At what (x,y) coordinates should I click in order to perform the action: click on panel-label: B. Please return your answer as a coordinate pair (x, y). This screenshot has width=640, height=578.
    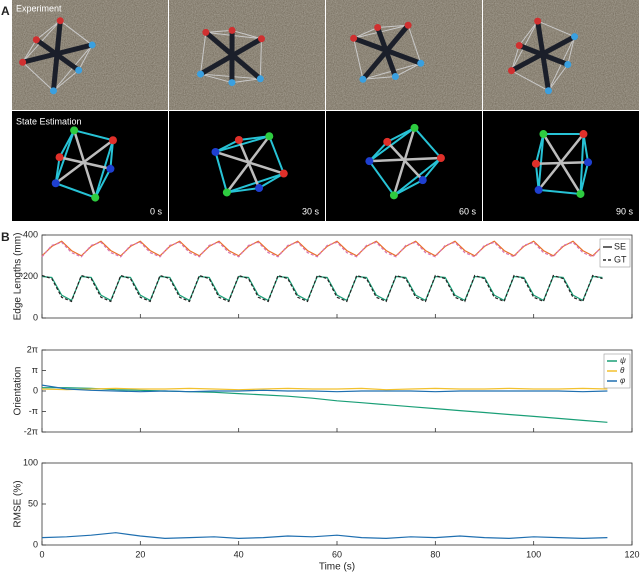
    Looking at the image, I should click on (5, 237).